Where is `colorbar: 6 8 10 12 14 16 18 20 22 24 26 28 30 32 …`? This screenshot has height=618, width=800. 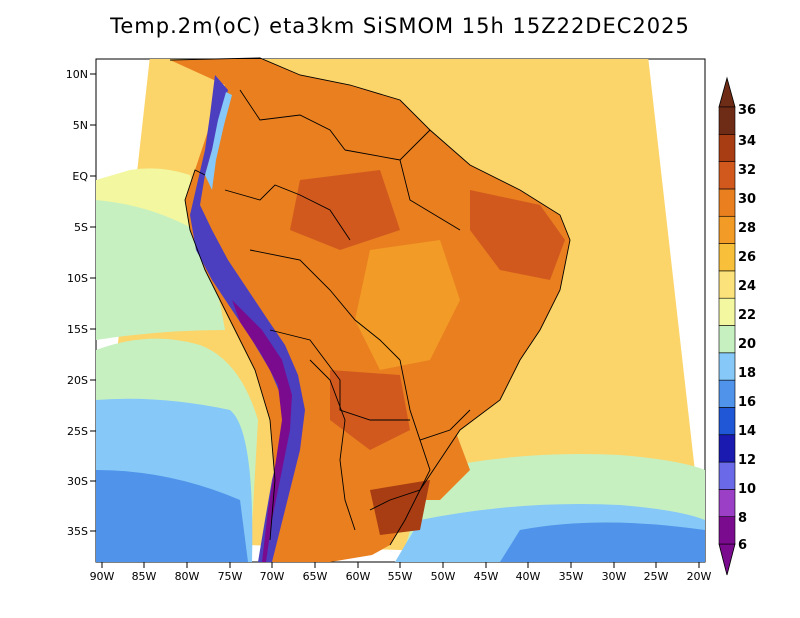
colorbar: 6 8 10 12 14 16 18 20 22 24 26 28 30 32 … is located at coordinates (737, 326).